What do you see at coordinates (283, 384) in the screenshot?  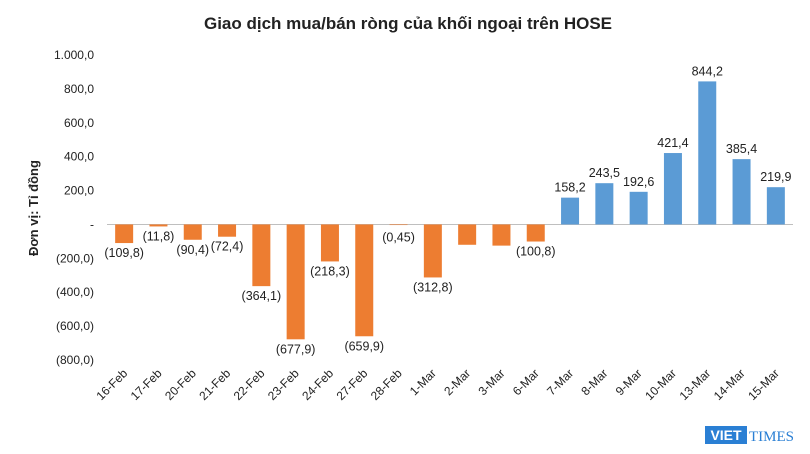 I see `x-tick-label: 23-Feb` at bounding box center [283, 384].